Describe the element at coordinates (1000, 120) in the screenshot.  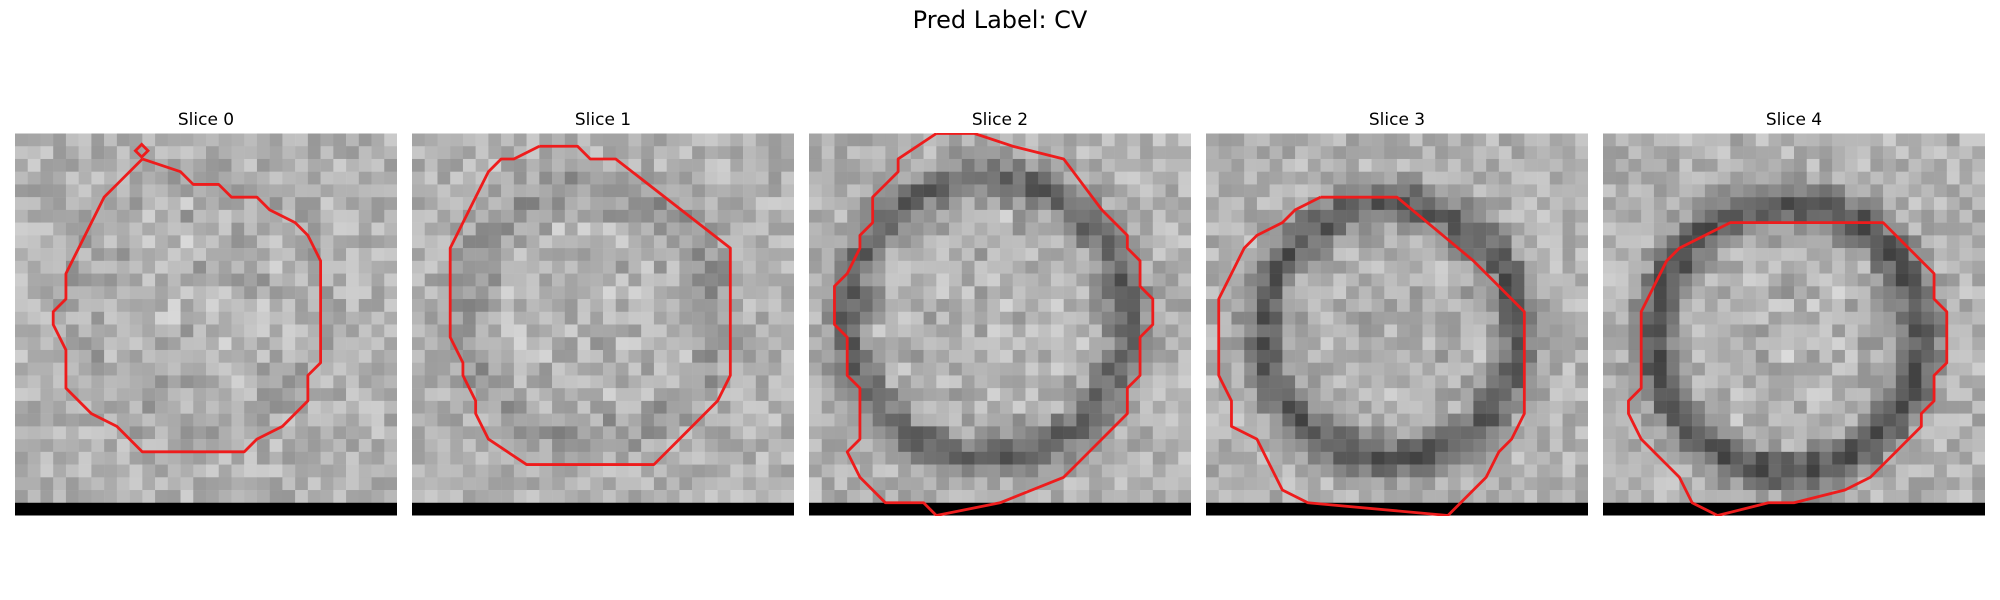
I see `panel-title-slice-2: Slice 2` at that location.